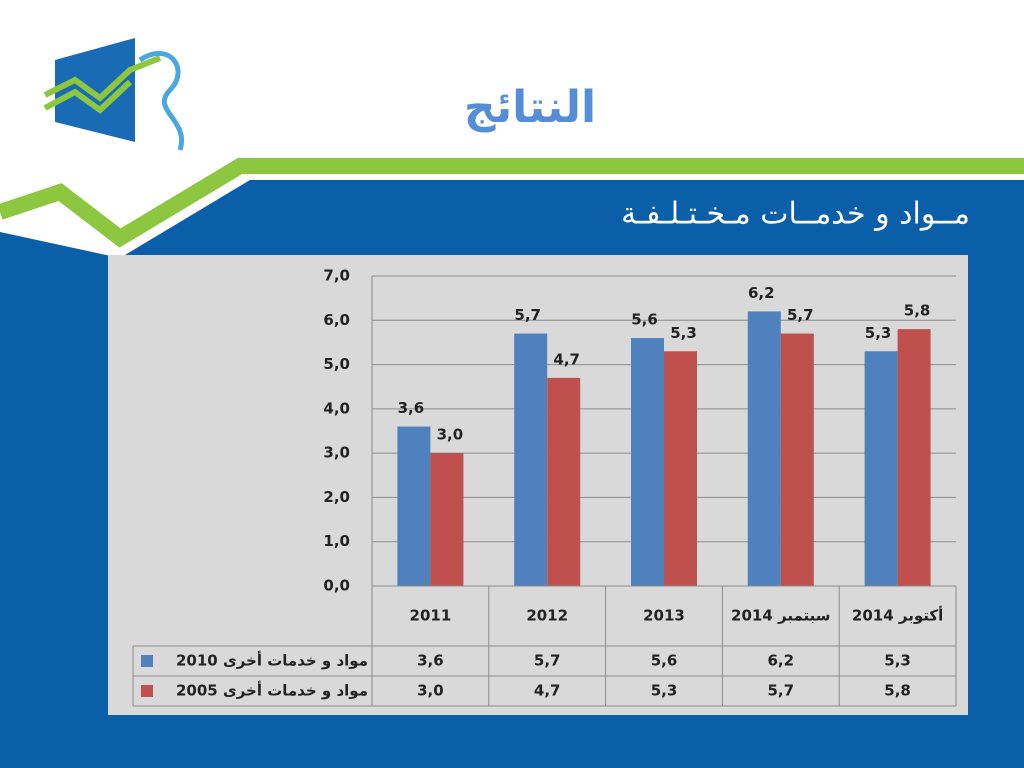 This screenshot has height=768, width=1024. I want to click on table-cell: 4,7, so click(547, 691).